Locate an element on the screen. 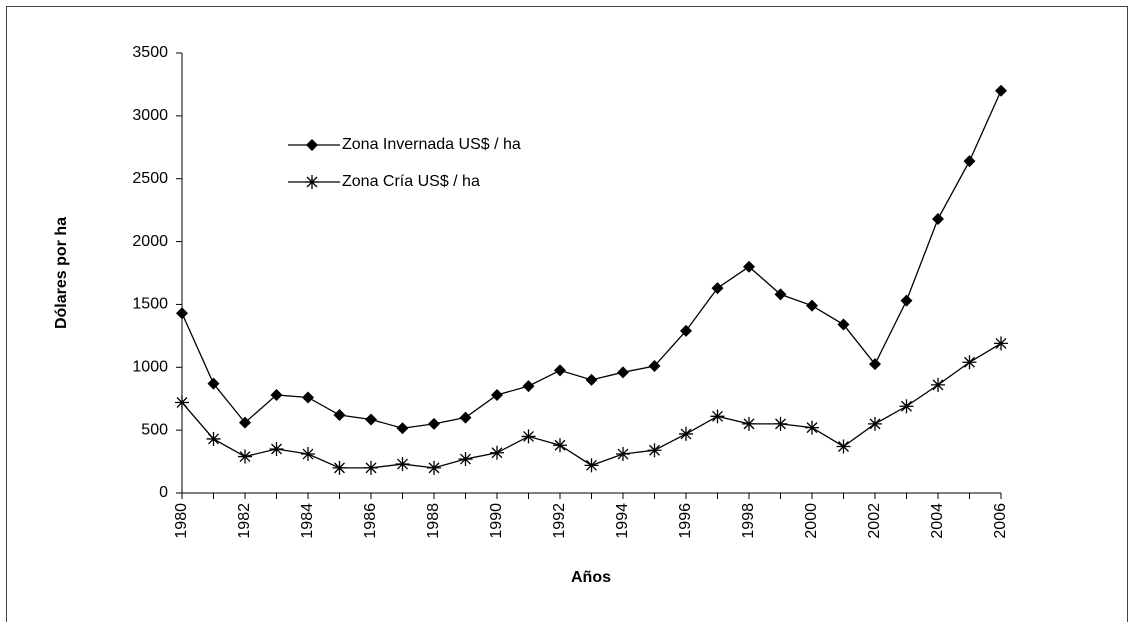 This screenshot has height=622, width=1134. x-tick-label: 1988 is located at coordinates (433, 521).